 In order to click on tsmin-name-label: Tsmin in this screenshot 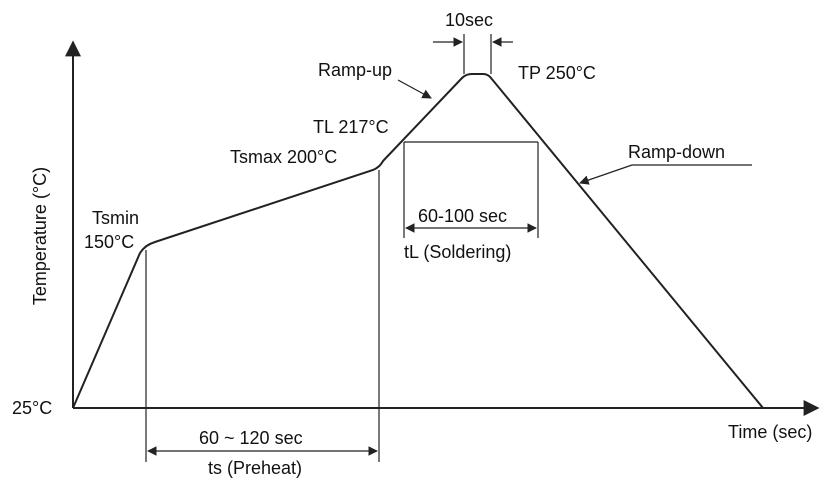, I will do `click(115, 218)`.